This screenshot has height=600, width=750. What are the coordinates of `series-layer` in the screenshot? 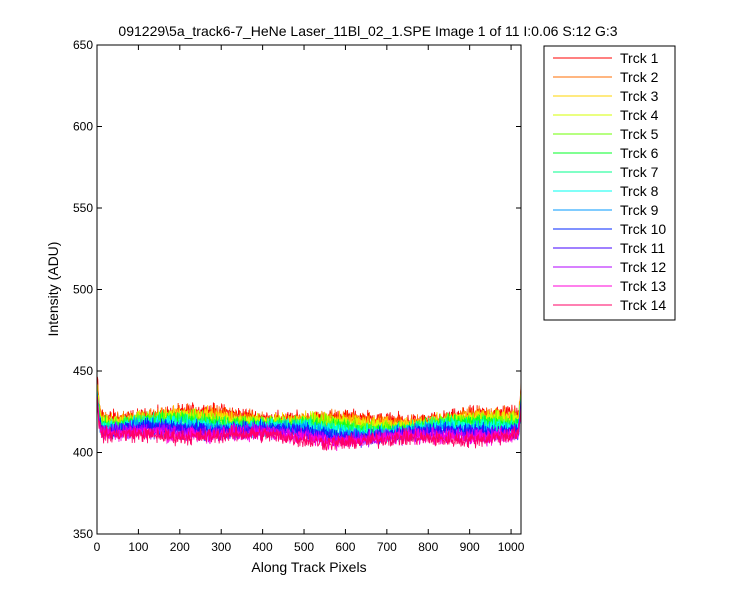 It's located at (309, 414).